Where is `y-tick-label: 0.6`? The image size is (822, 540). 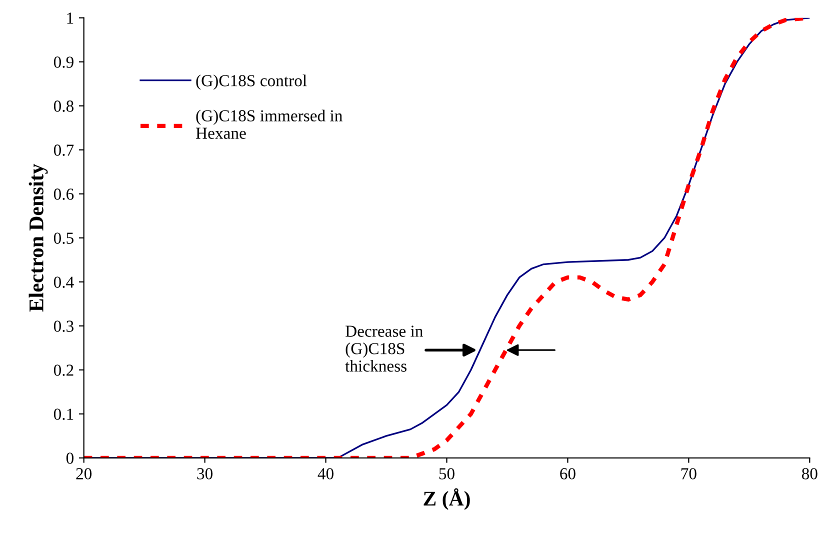 y-tick-label: 0.6 is located at coordinates (64, 194).